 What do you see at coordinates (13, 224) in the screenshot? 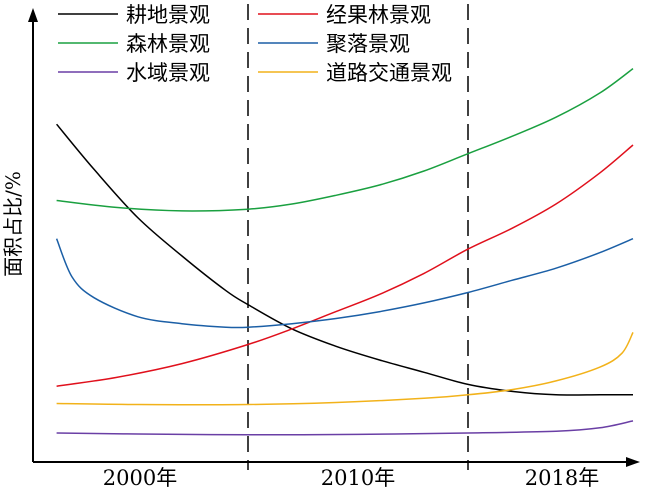
I see `y-axis-label: 面积占比/%` at bounding box center [13, 224].